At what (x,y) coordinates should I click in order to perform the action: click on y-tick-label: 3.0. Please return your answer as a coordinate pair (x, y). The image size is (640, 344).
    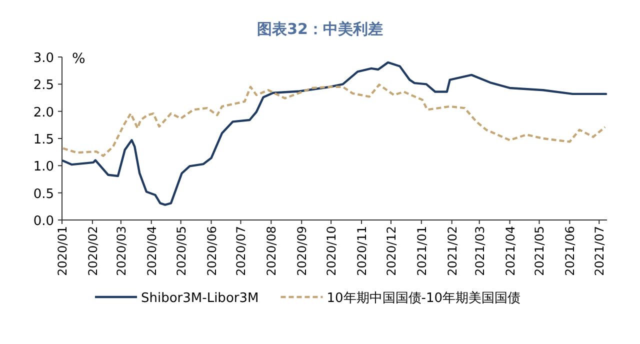
    Looking at the image, I should click on (43, 58).